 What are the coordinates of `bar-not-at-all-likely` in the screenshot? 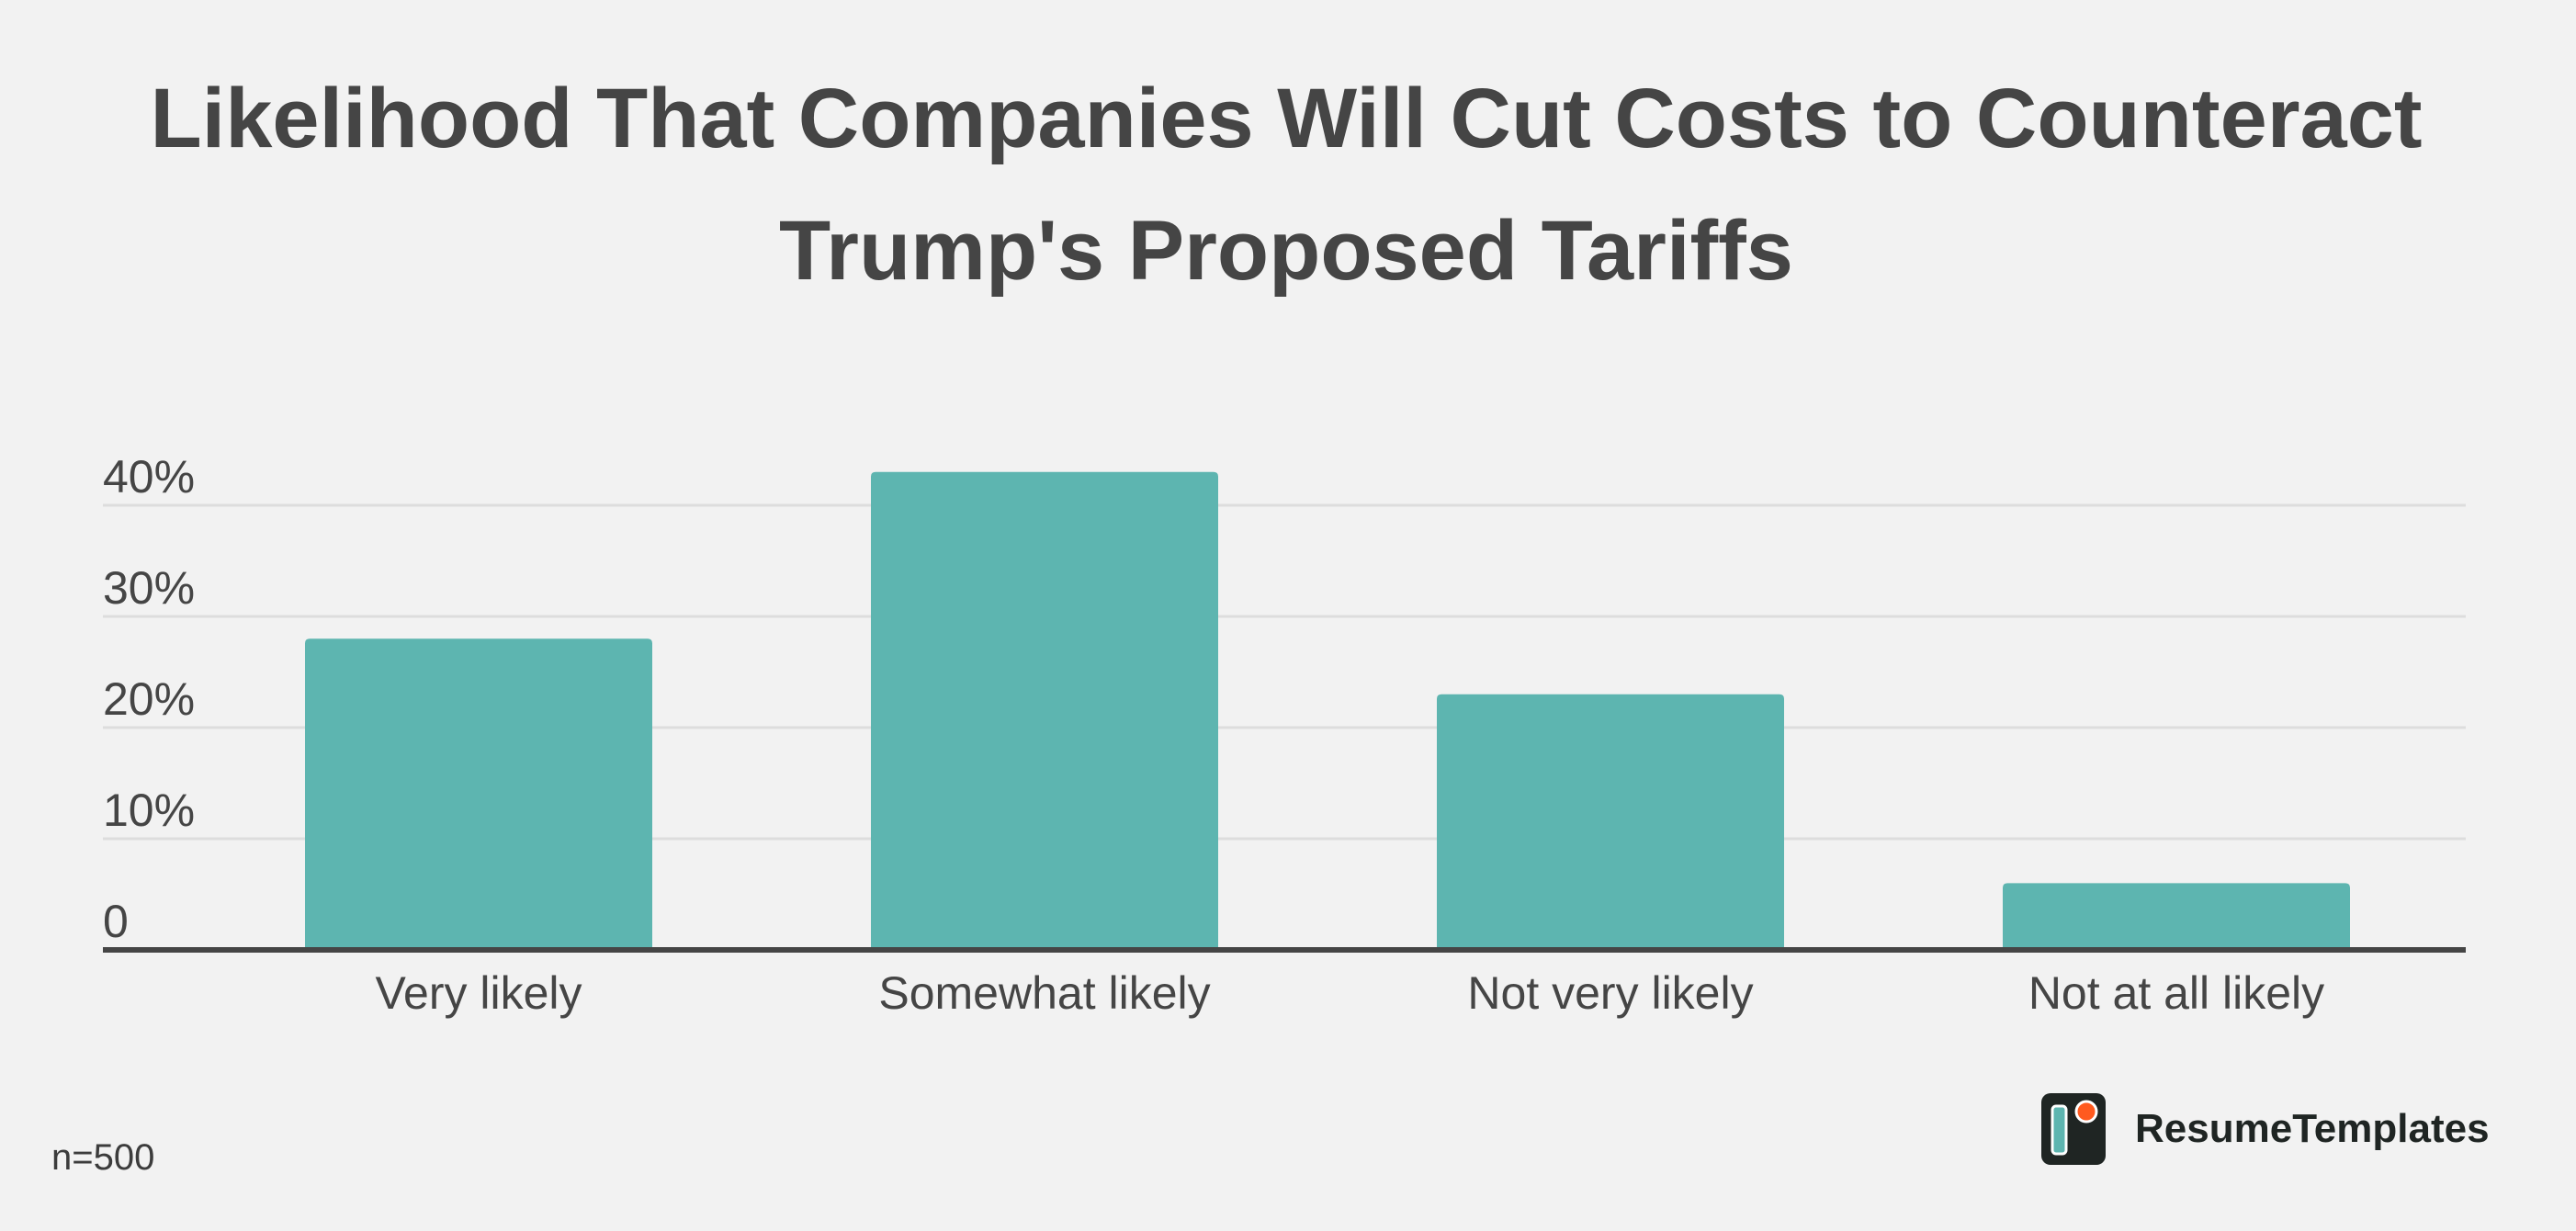 It's located at (2176, 916).